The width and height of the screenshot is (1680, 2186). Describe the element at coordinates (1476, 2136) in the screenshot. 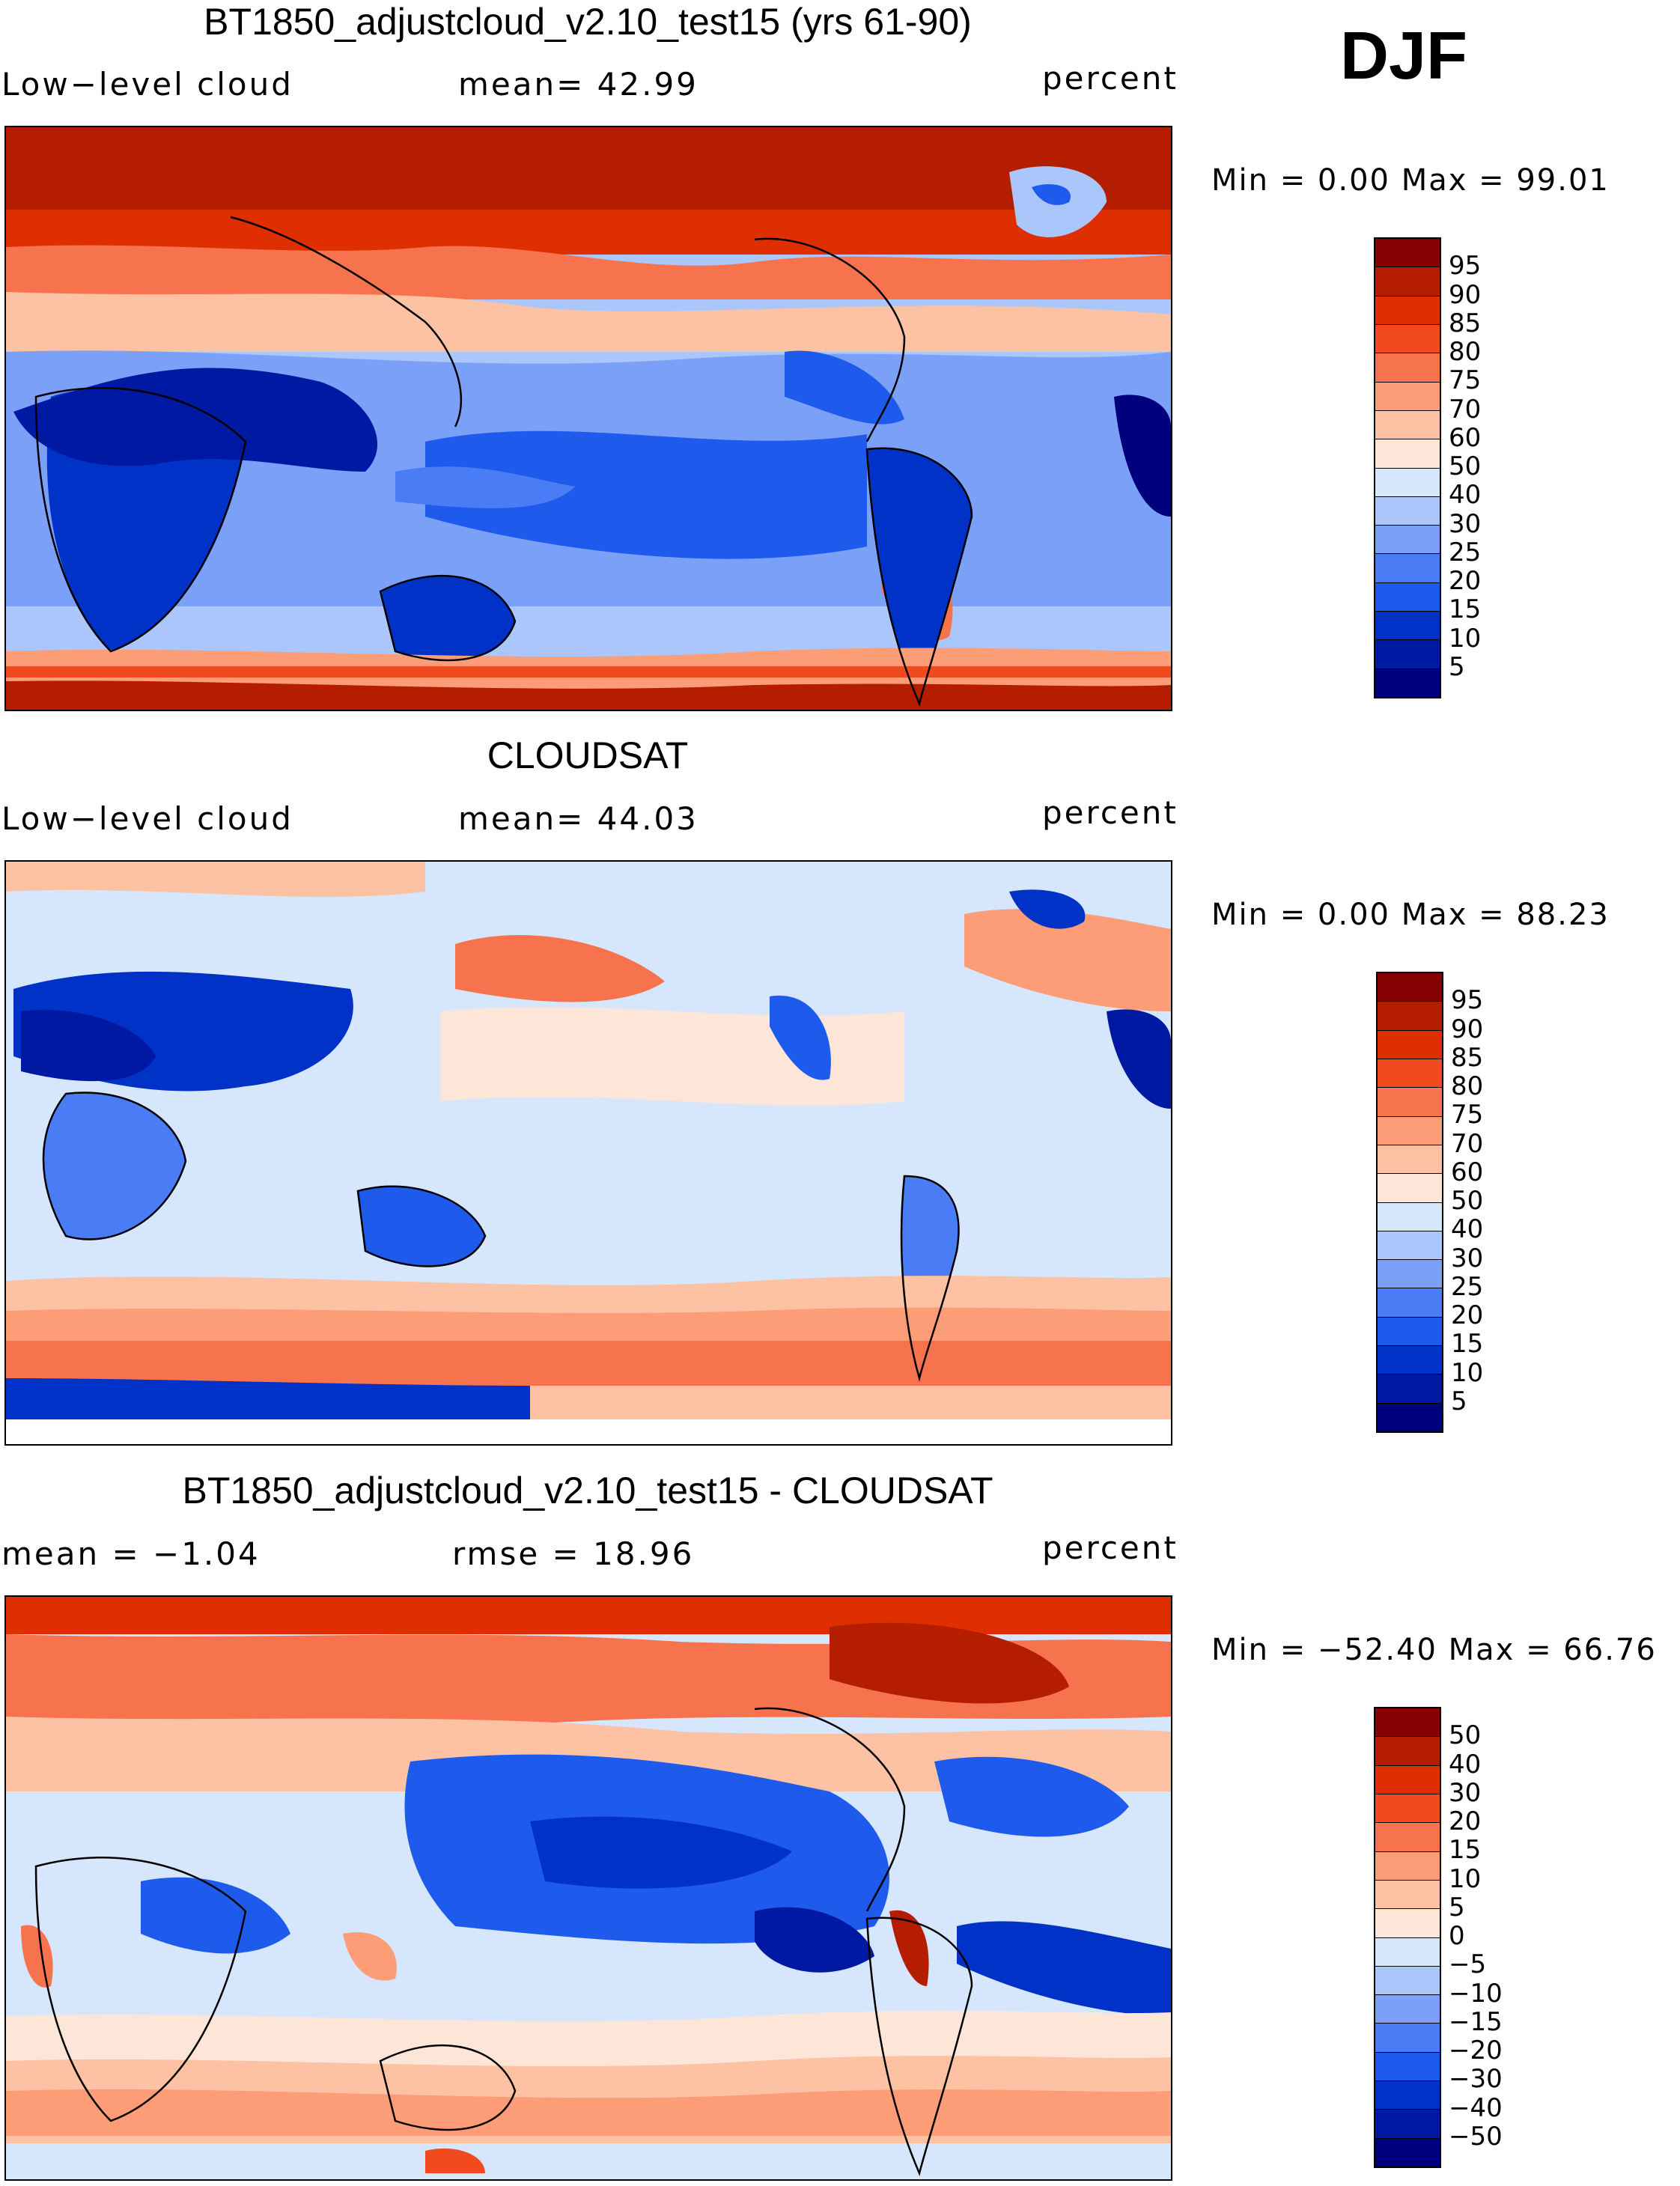

I see `colorbar-tick-label: −50` at that location.